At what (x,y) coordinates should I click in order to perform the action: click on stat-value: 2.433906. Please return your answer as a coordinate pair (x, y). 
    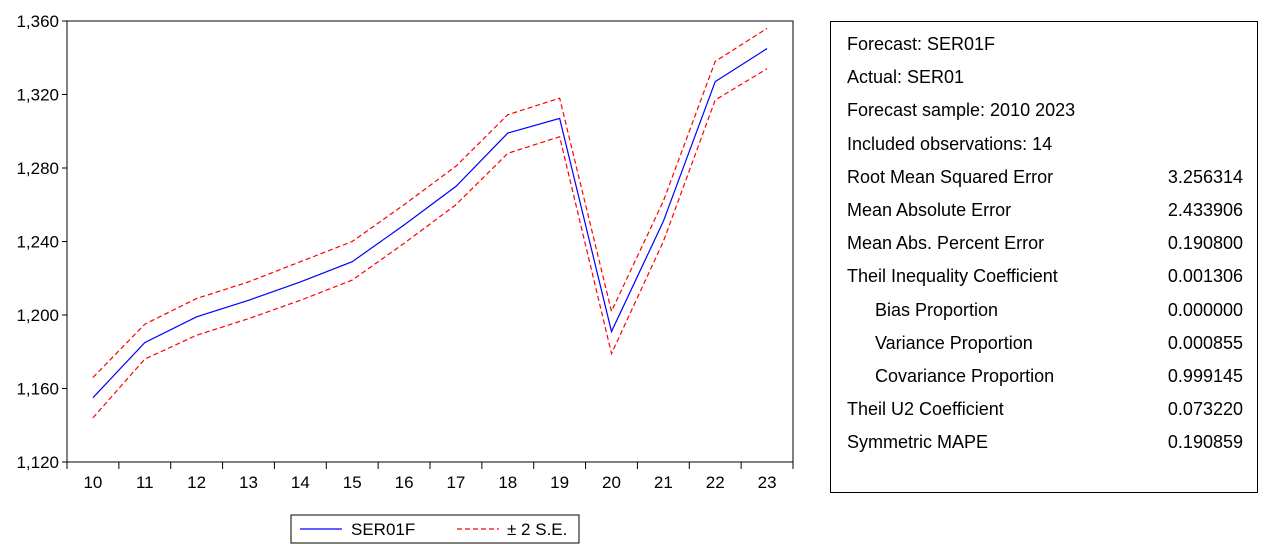
    Looking at the image, I should click on (1205, 210).